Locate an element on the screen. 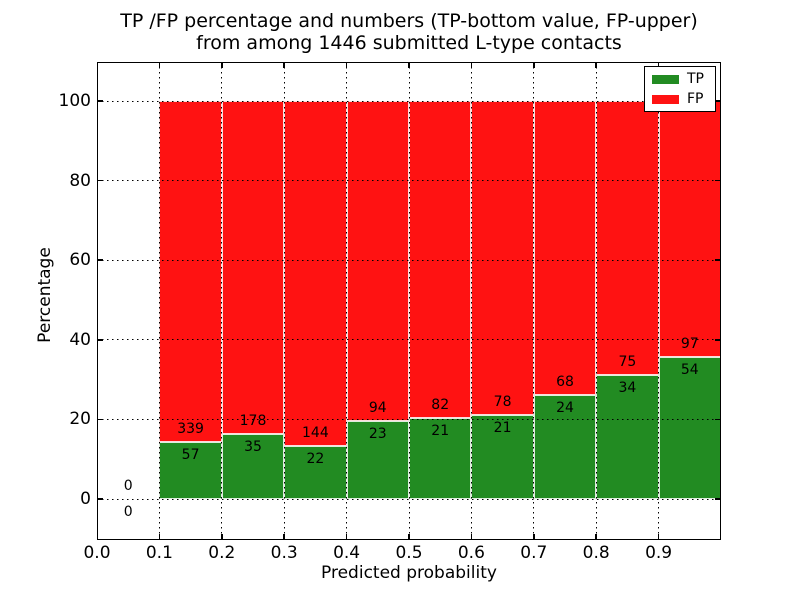  y-tick-label-20: 20 is located at coordinates (80, 419).